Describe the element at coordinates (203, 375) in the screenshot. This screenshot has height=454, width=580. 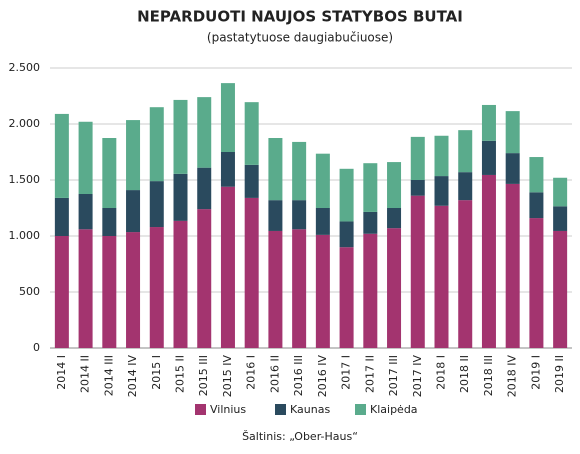
I see `x-tick-label: 2015 III` at that location.